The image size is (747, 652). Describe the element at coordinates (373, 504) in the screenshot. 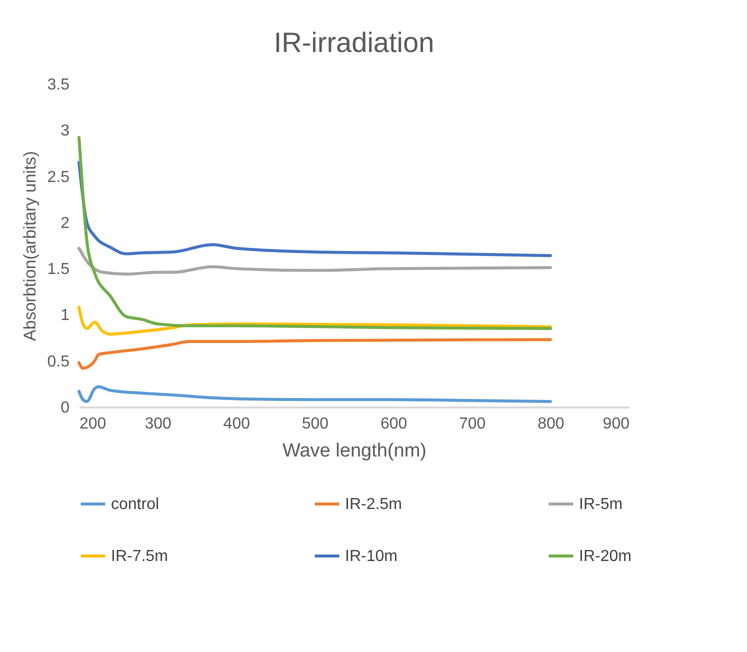

I see `legend-label: IR-2.5m` at that location.